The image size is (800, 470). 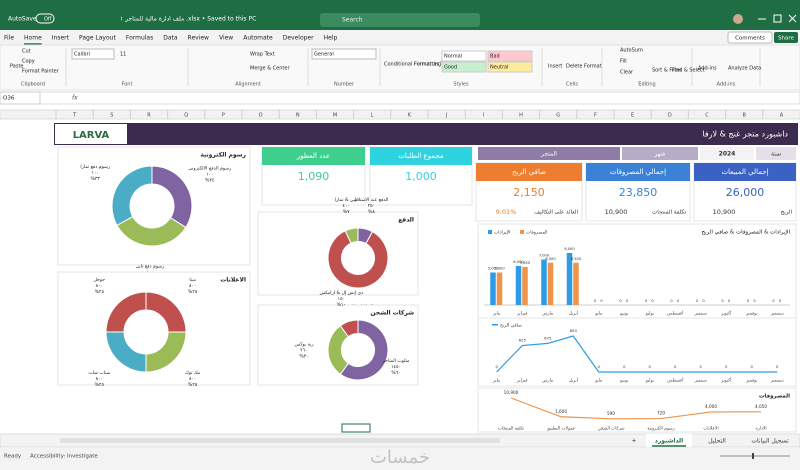 What do you see at coordinates (667, 71) in the screenshot?
I see `ribbon-button: Sort & Filter` at bounding box center [667, 71].